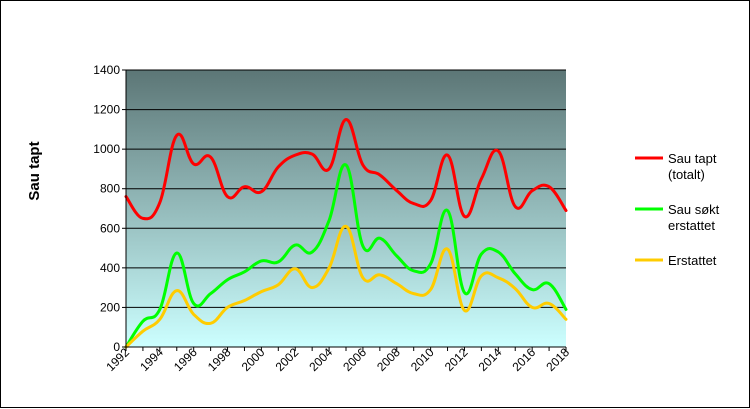  Describe the element at coordinates (346, 169) in the screenshot. I see `series-line-sau-tapt-totalt` at that location.